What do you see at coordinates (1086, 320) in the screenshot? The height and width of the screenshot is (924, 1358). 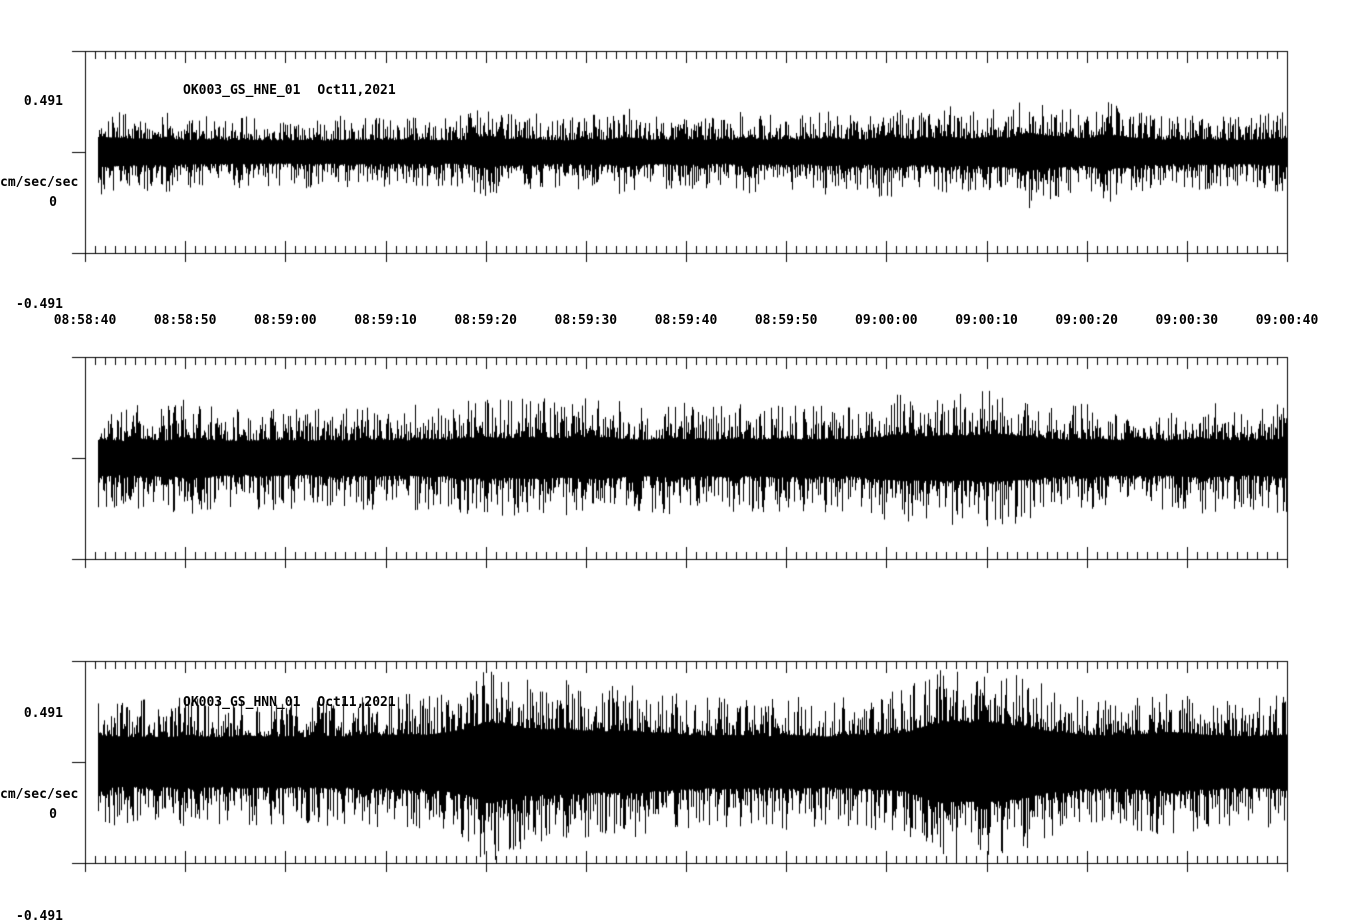 I see `x-tick-label: 09:00:20` at bounding box center [1086, 320].